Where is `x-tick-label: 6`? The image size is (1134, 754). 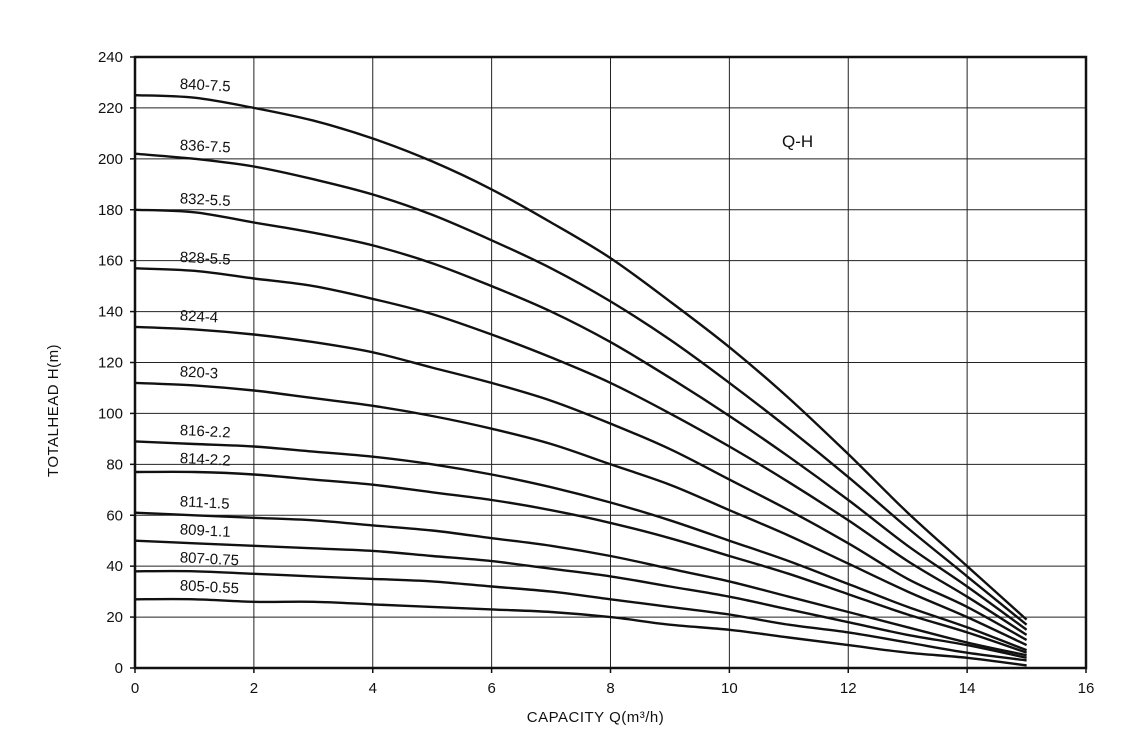
x-tick-label: 6 is located at coordinates (491, 688).